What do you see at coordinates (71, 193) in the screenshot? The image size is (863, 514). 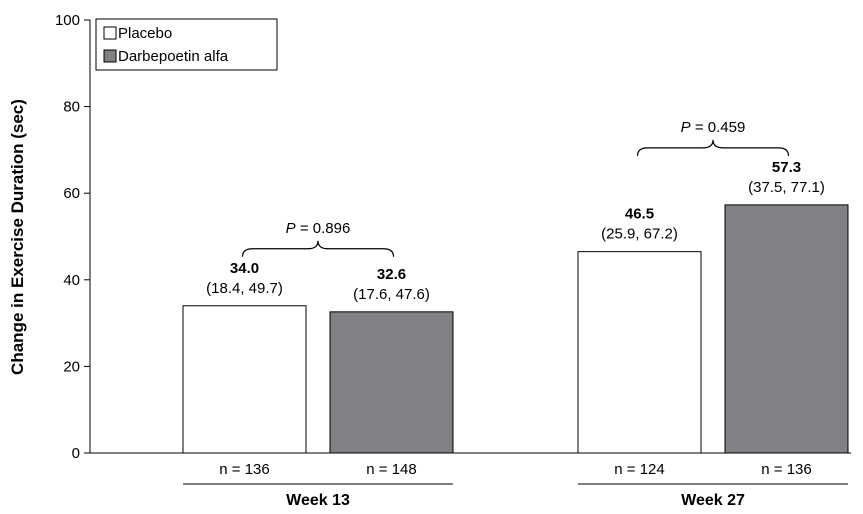 I see `y-tick-label: 60` at bounding box center [71, 193].